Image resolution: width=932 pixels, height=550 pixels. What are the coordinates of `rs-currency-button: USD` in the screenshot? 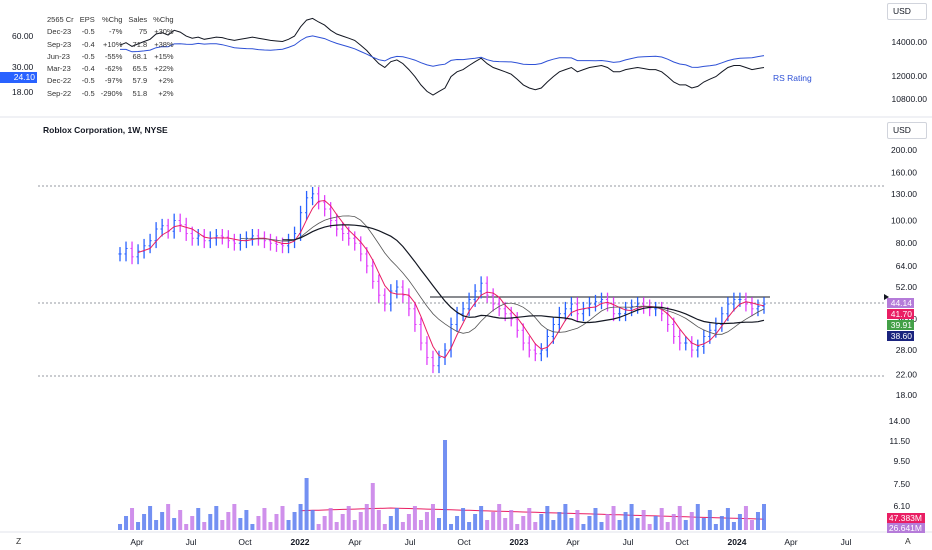 It's located at (907, 11).